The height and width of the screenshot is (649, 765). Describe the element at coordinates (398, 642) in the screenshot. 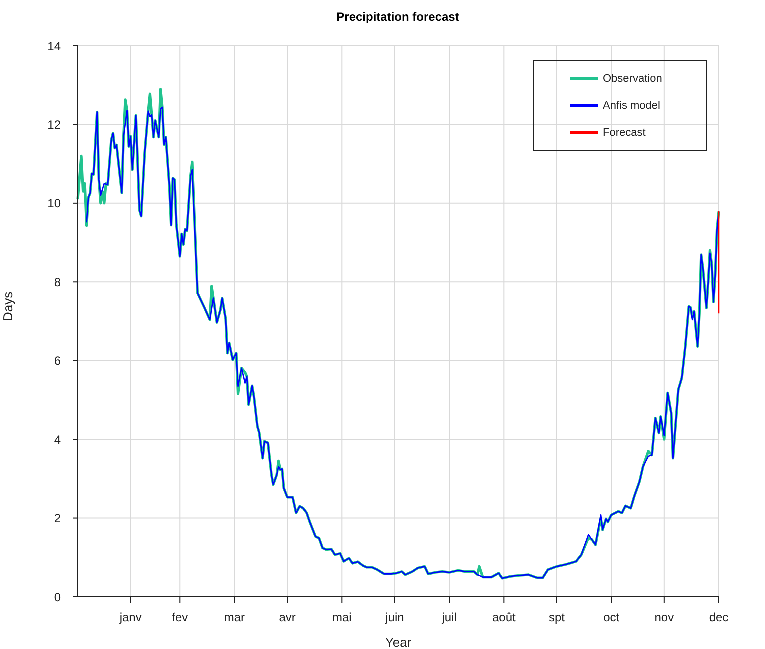

I see `x-axis-title: Year` at that location.